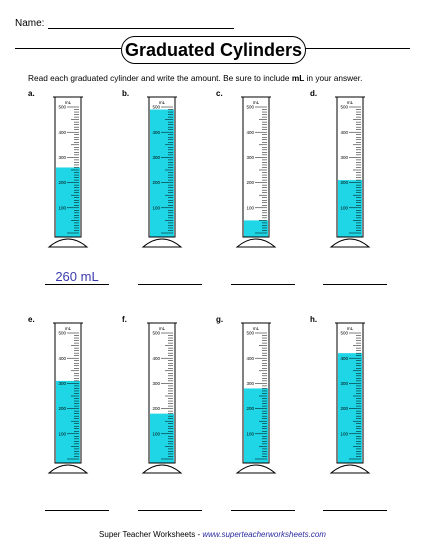 The width and height of the screenshot is (425, 550). Describe the element at coordinates (151, 534) in the screenshot. I see `footer-credit: Super Teacher Worksheets -` at that location.